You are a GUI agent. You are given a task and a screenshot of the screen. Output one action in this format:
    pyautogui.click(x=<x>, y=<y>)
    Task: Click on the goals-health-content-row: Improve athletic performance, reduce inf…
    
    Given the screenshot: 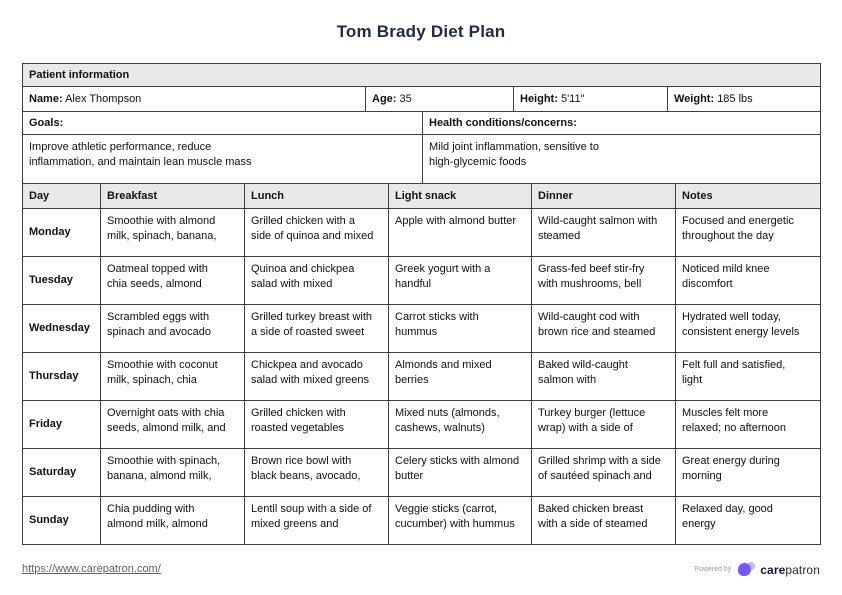 What is the action you would take?
    pyautogui.click(x=421, y=159)
    